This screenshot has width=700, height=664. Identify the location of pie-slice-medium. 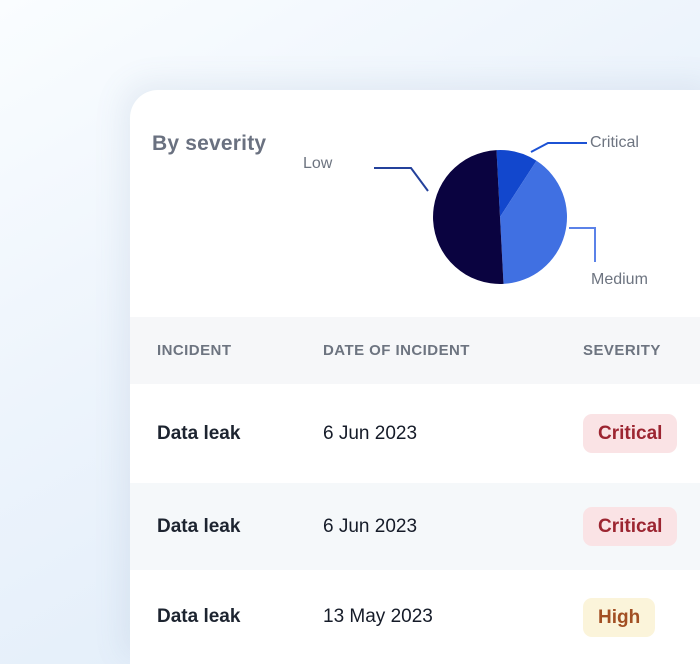
(534, 222).